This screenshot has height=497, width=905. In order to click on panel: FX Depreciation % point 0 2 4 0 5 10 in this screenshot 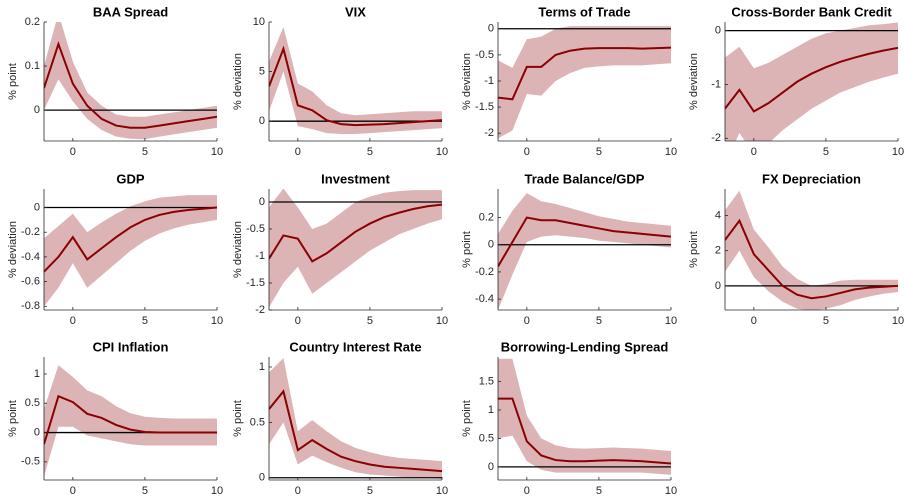, I will do `click(796, 248)`.